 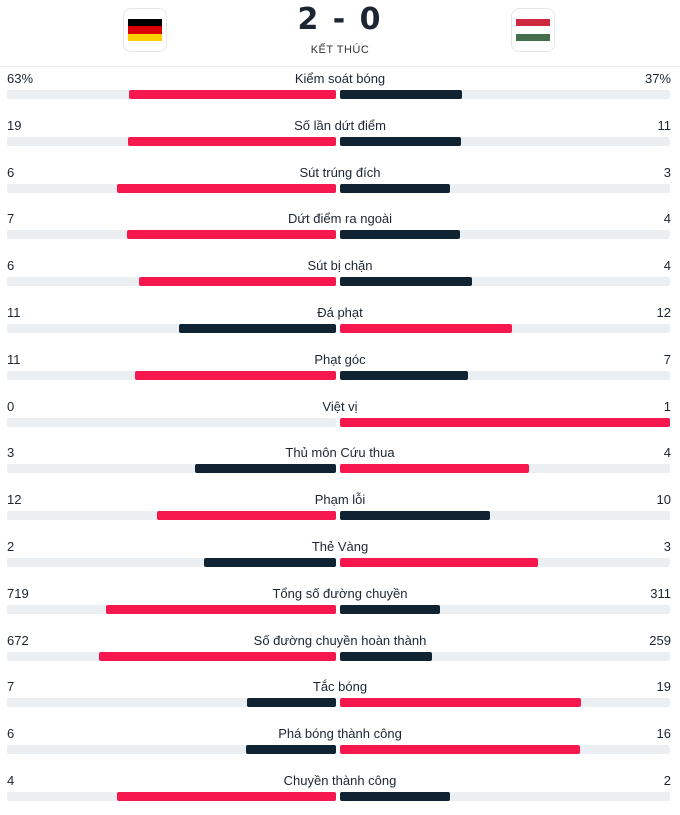 I want to click on stat-row: 11 Phạt góc 7, so click(x=340, y=370).